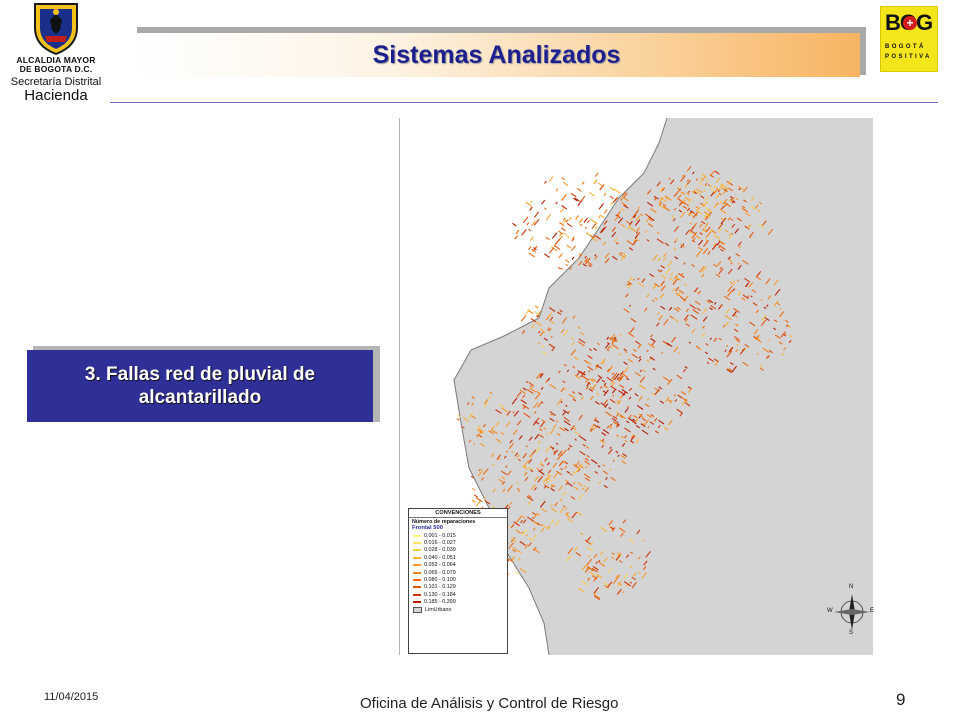 The image size is (960, 720). Describe the element at coordinates (417, 565) in the screenshot. I see `legend-swatch` at that location.